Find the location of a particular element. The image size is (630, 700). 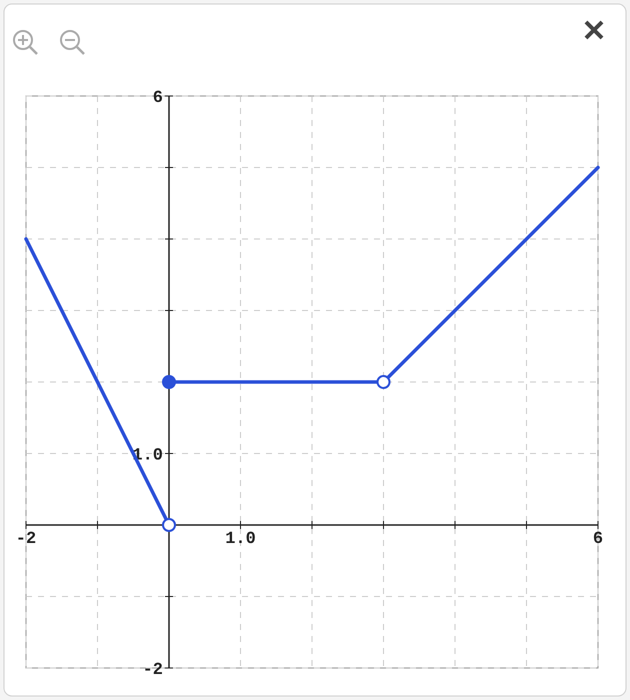

y-tick-label: -2 is located at coordinates (152, 670).